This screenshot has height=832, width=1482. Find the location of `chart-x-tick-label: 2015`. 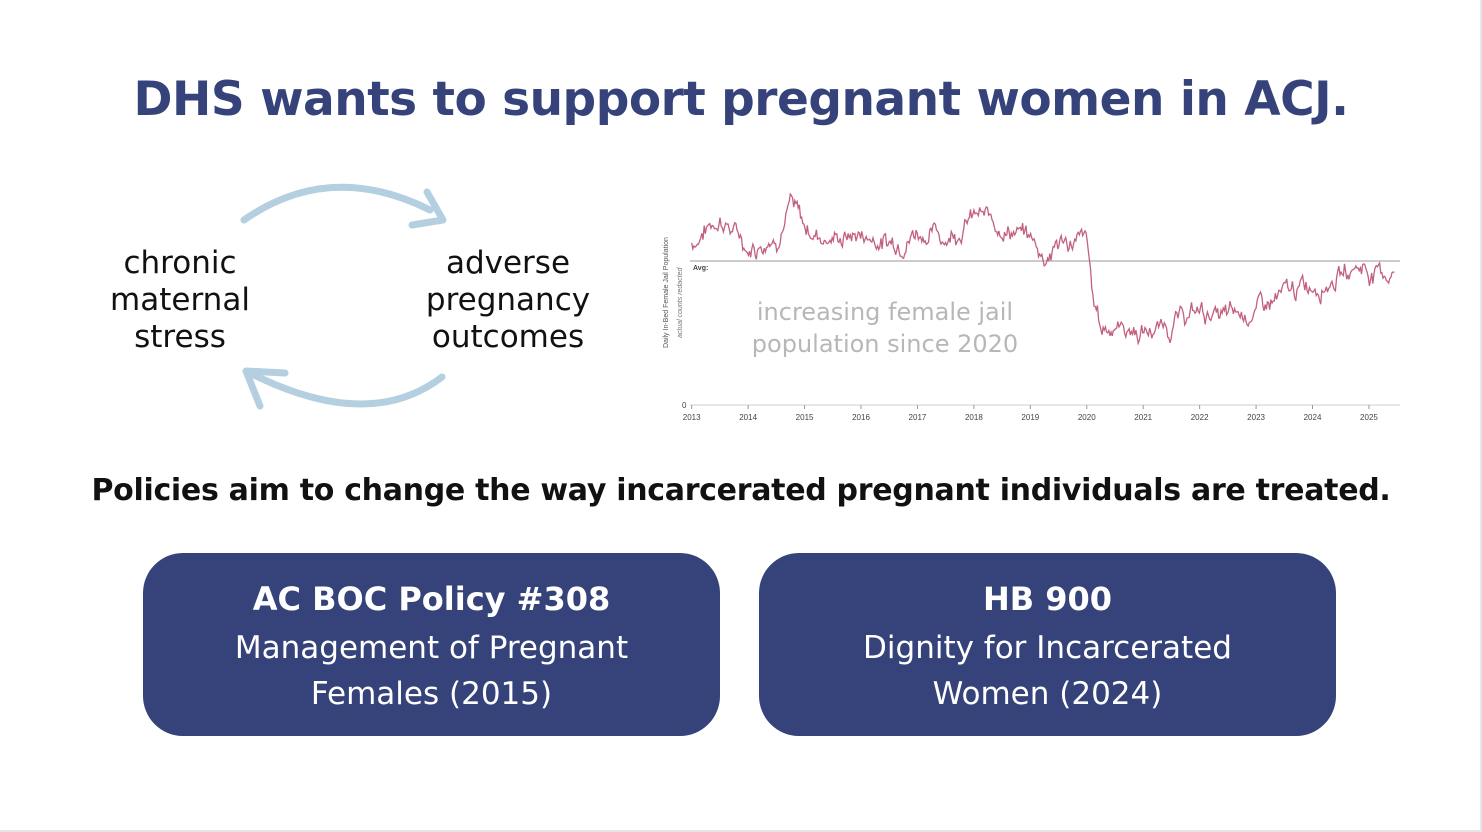

chart-x-tick-label: 2015 is located at coordinates (805, 417).